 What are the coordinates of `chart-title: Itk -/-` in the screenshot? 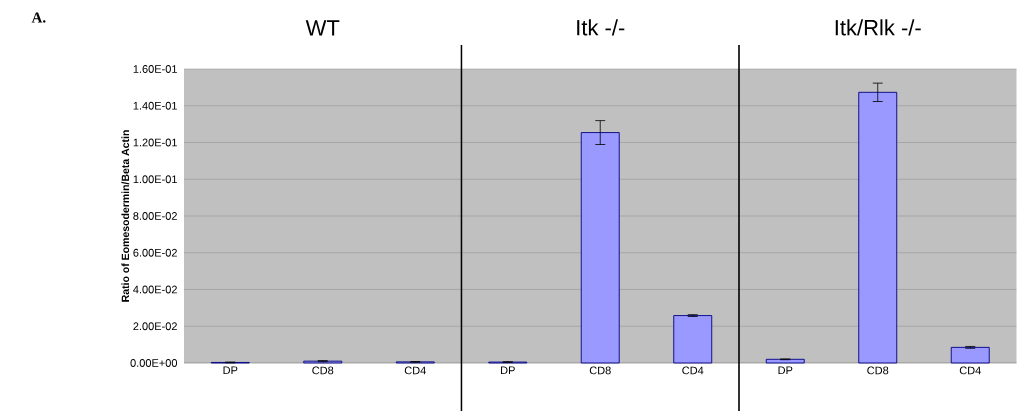 It's located at (601, 27).